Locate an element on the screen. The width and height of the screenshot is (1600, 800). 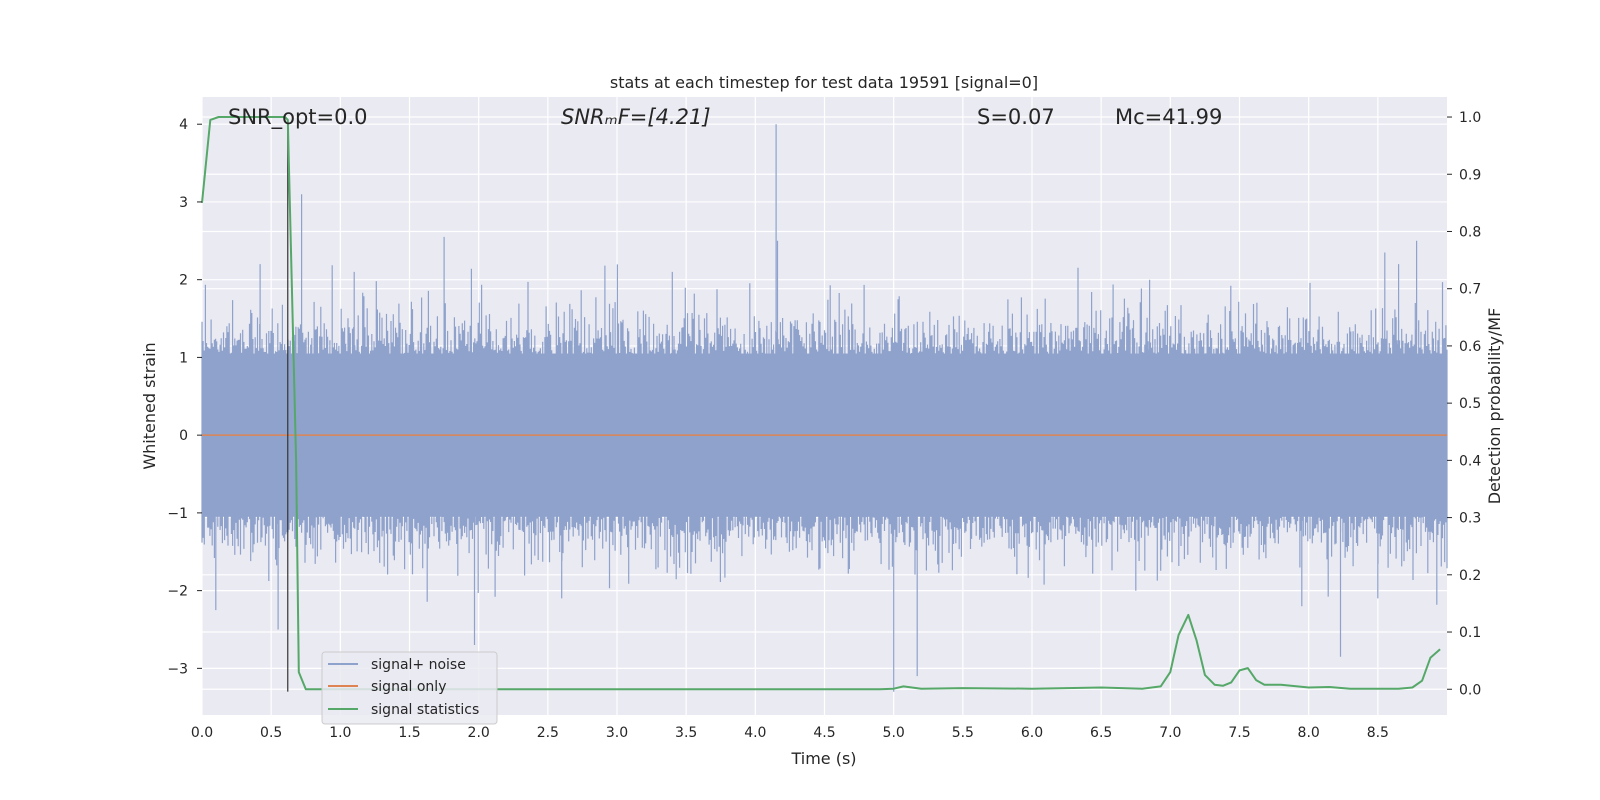
x-axis-label: Time (s) is located at coordinates (823, 758).